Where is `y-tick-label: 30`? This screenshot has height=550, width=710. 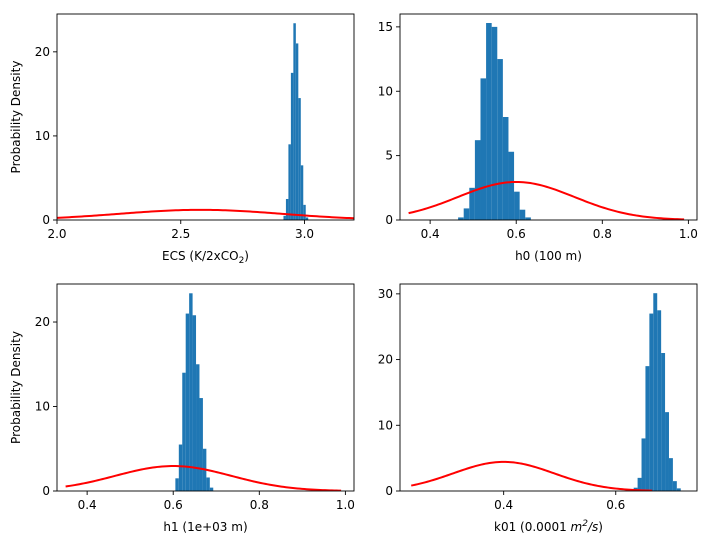 y-tick-label: 30 is located at coordinates (385, 294).